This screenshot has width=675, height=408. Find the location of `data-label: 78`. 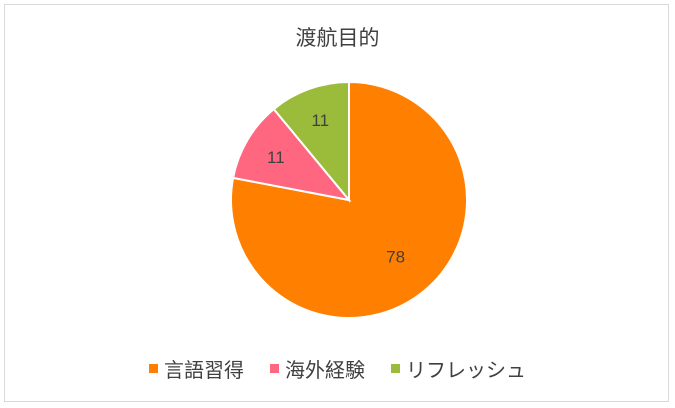

data-label: 78 is located at coordinates (395, 256).